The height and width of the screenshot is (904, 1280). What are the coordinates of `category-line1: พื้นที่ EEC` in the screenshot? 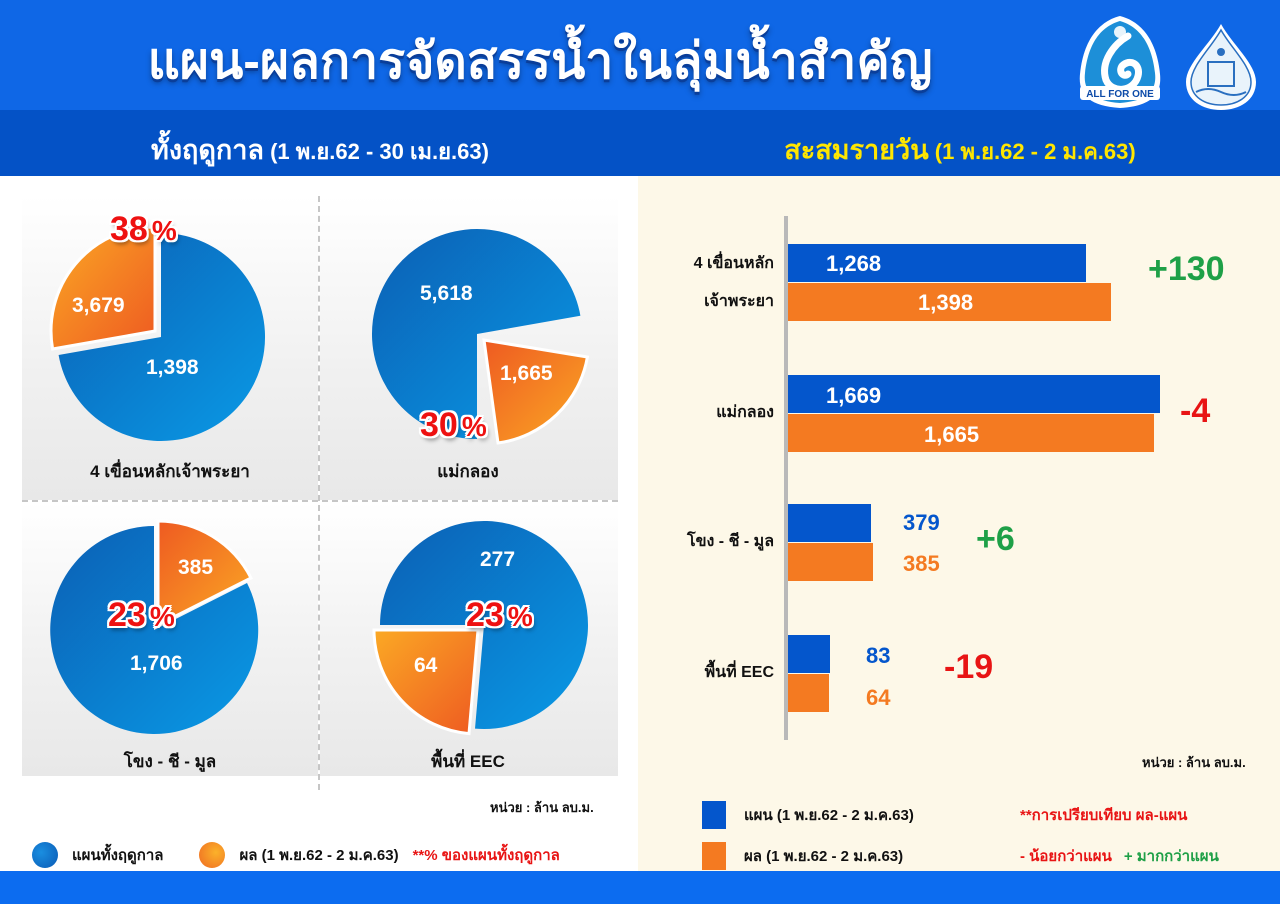 It's located at (739, 672).